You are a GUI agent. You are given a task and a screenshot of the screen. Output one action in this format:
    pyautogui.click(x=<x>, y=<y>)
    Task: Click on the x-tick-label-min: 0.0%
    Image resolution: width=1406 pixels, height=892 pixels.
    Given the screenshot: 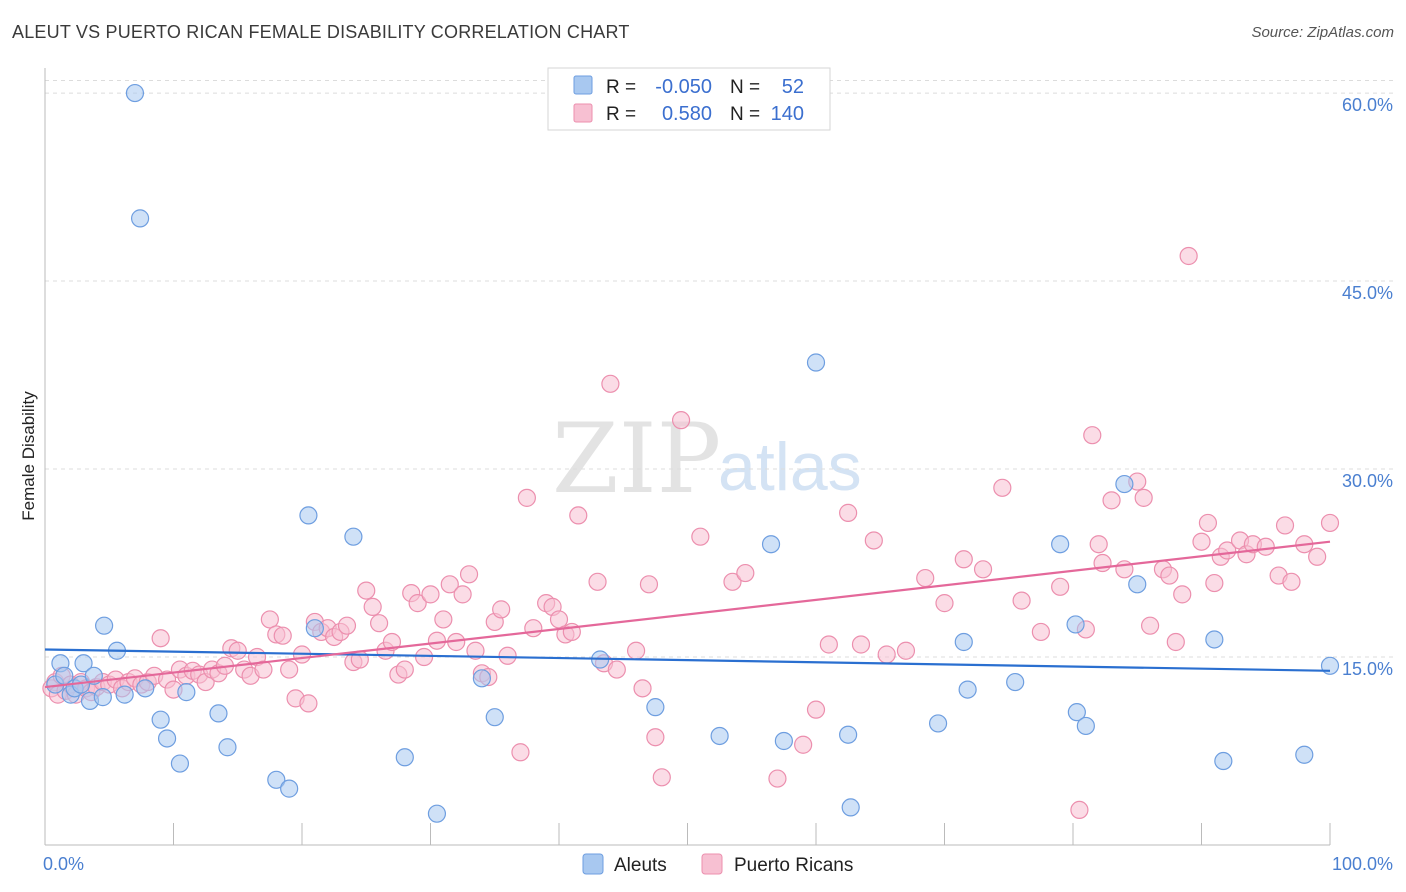 What is the action you would take?
    pyautogui.click(x=63, y=864)
    